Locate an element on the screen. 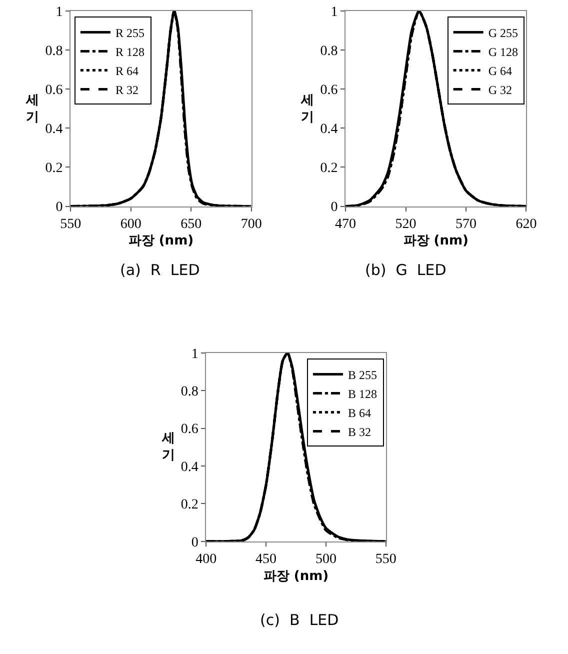 The width and height of the screenshot is (568, 654). text: (a) R LED is located at coordinates (160, 270).